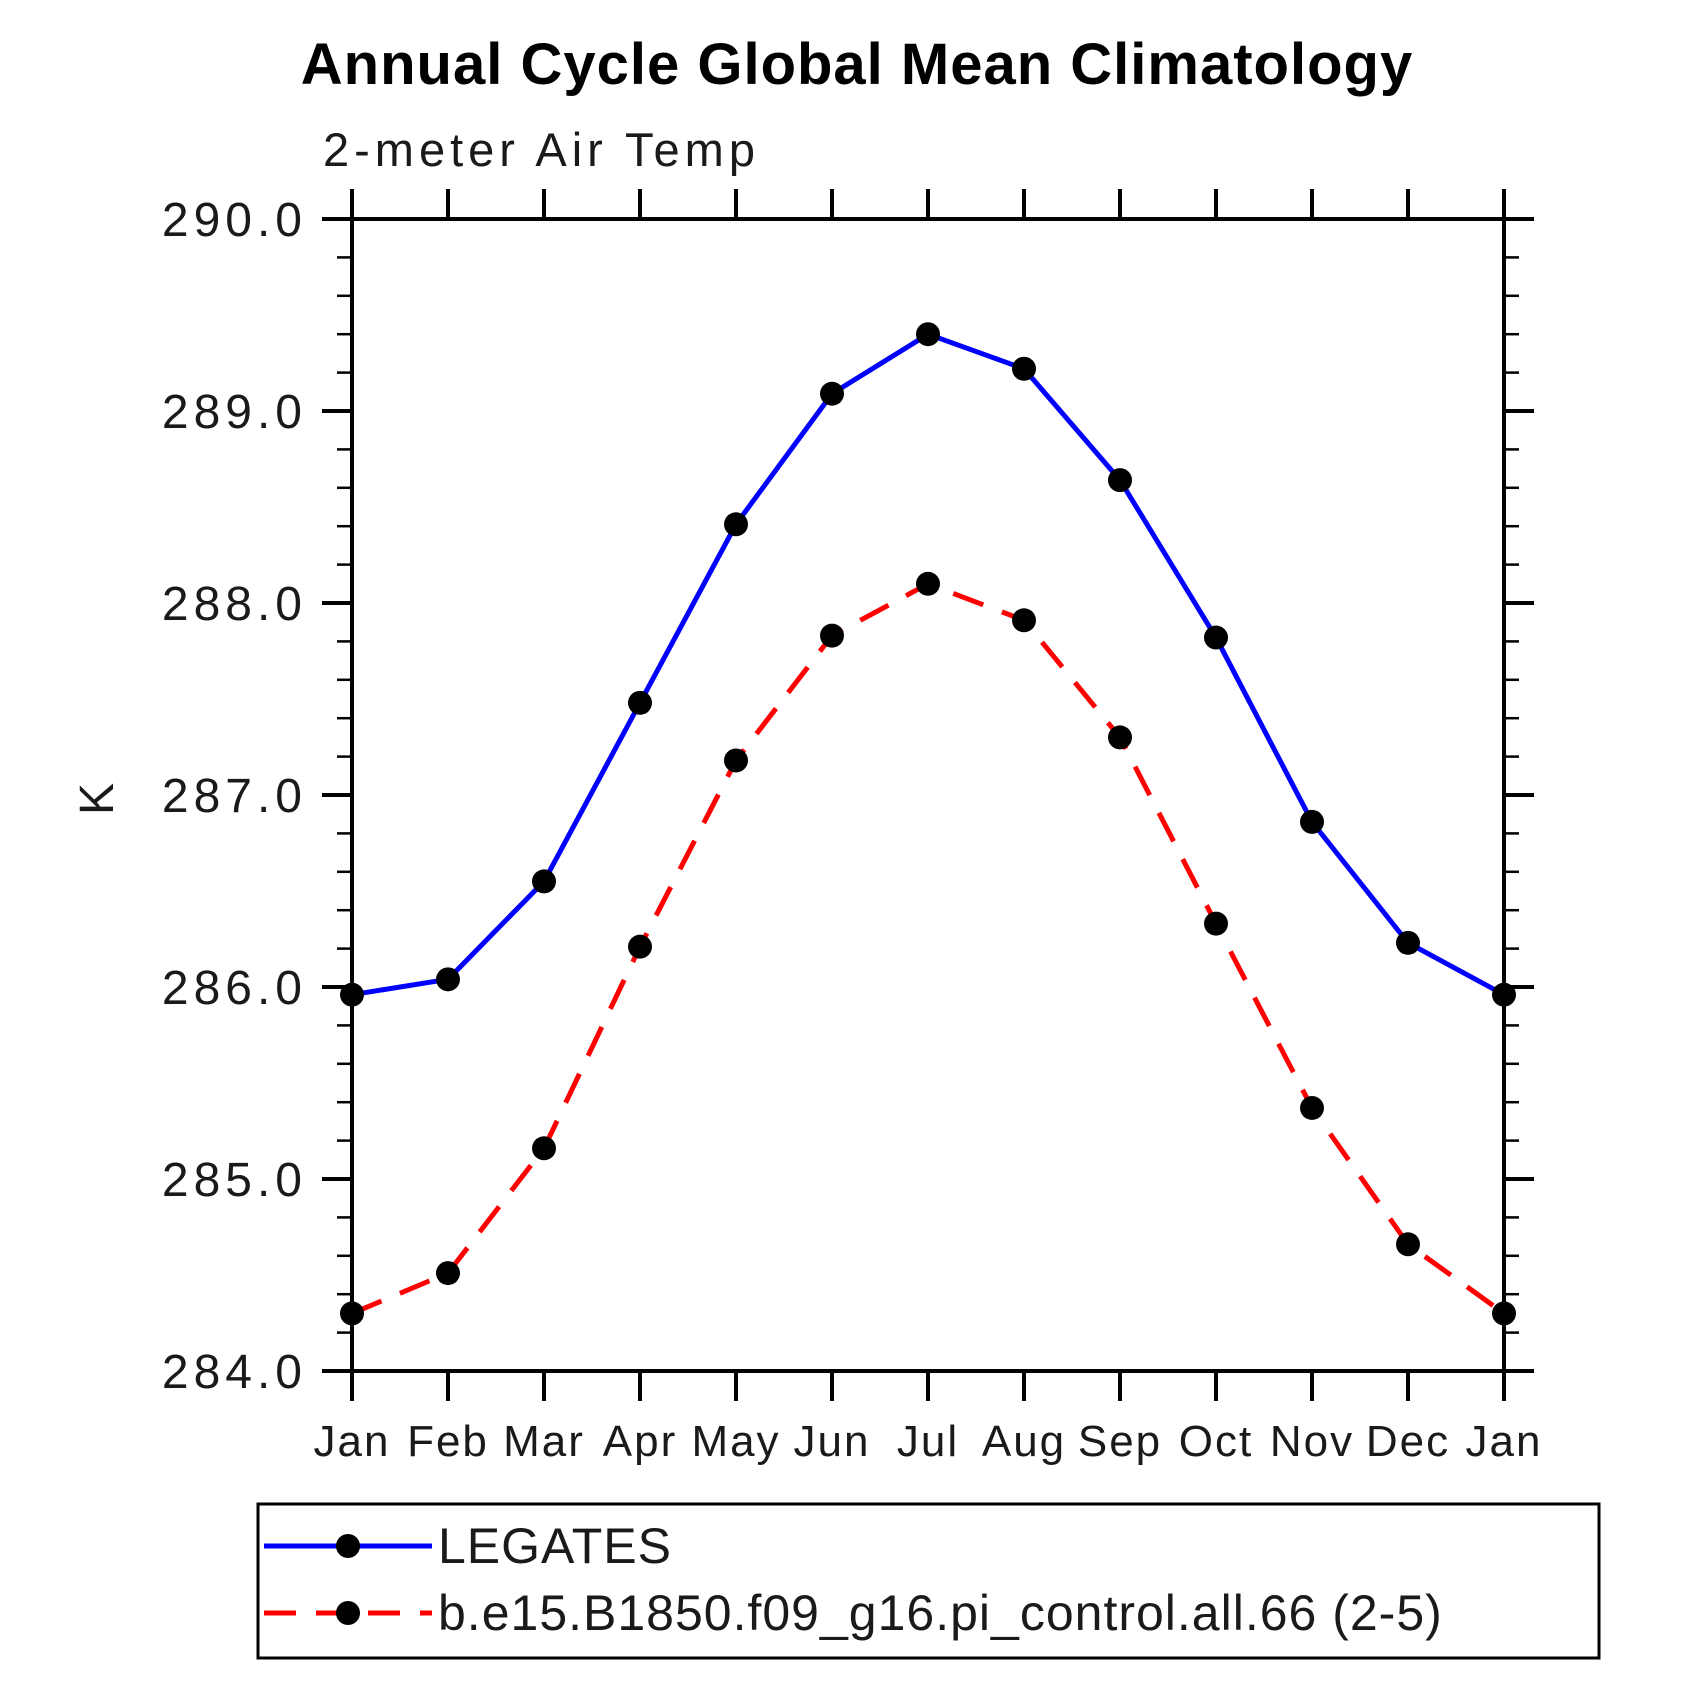  What do you see at coordinates (1024, 1441) in the screenshot?
I see `x-tick-label: Aug` at bounding box center [1024, 1441].